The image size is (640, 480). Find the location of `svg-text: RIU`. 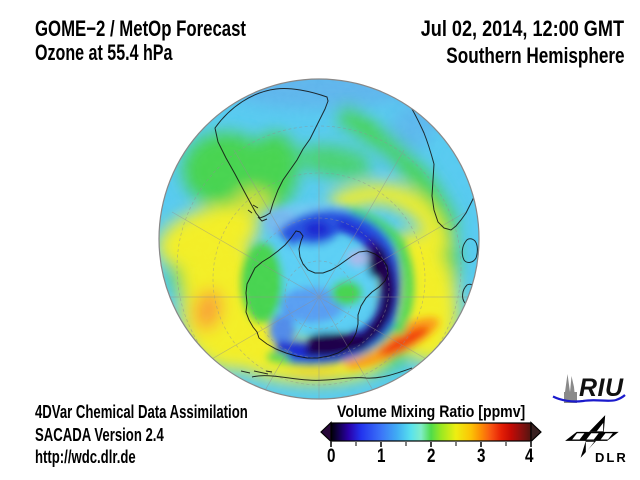

svg-text: RIU is located at coordinates (601, 388).